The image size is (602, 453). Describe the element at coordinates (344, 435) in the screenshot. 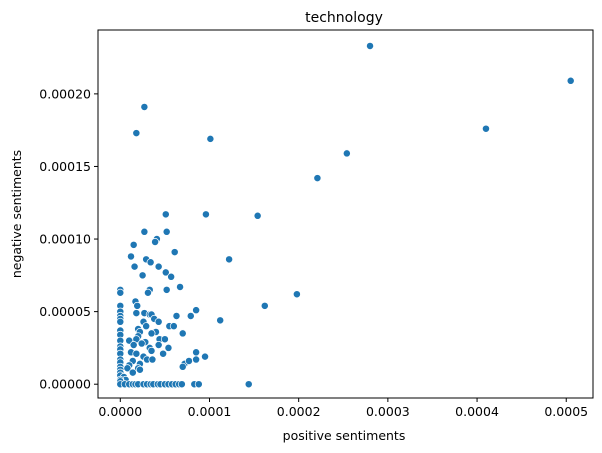

I see `x-axis-label: positive sentiments` at that location.